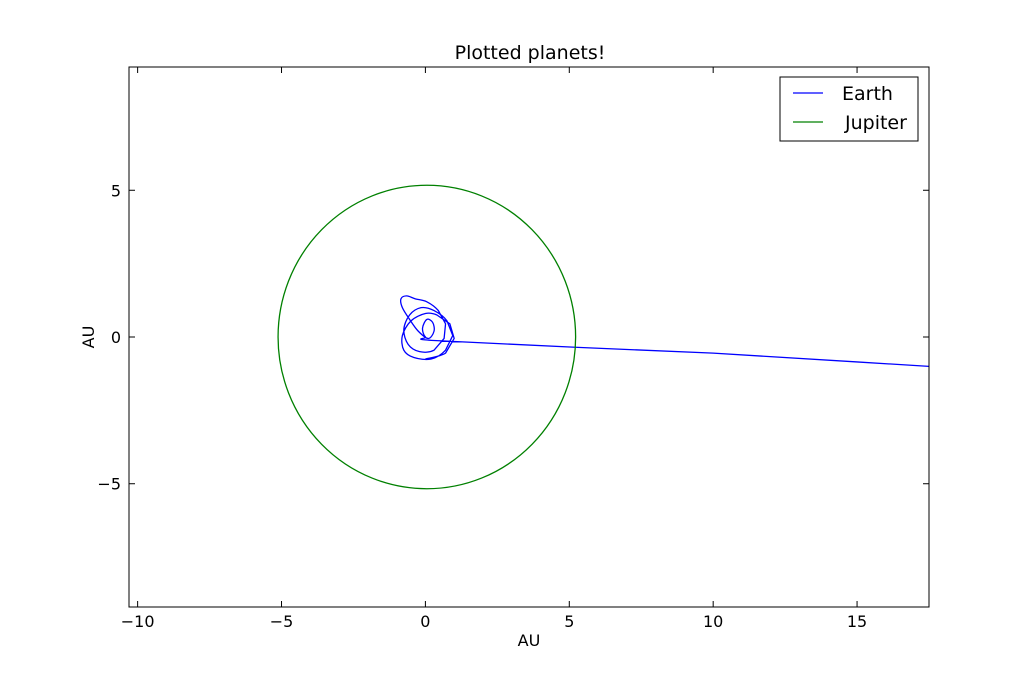  Describe the element at coordinates (116, 337) in the screenshot. I see `y-tick-label: 0` at that location.